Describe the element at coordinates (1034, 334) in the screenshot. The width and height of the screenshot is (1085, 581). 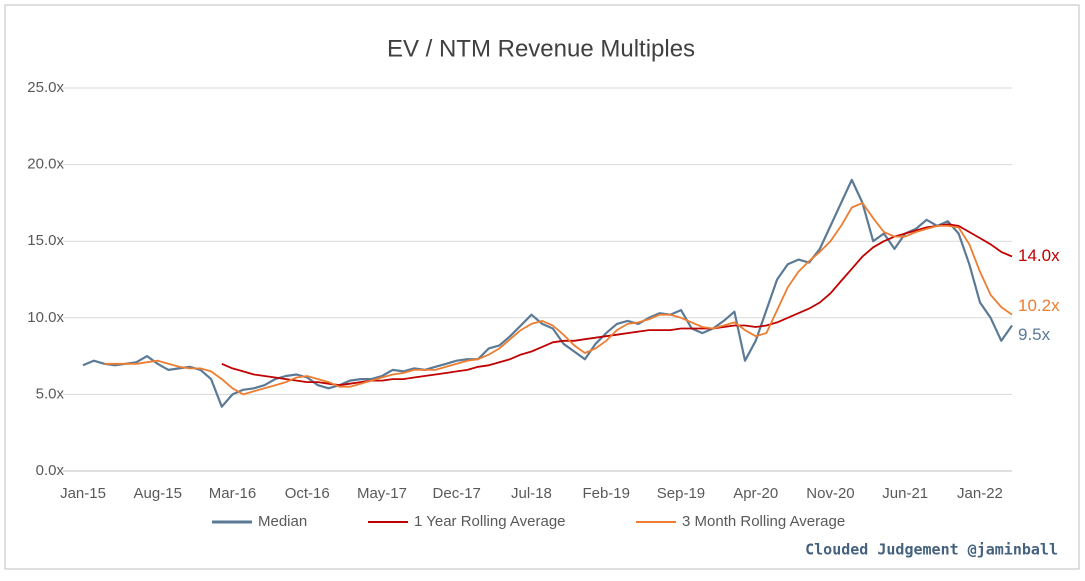
I see `end-label: 9.5x` at that location.